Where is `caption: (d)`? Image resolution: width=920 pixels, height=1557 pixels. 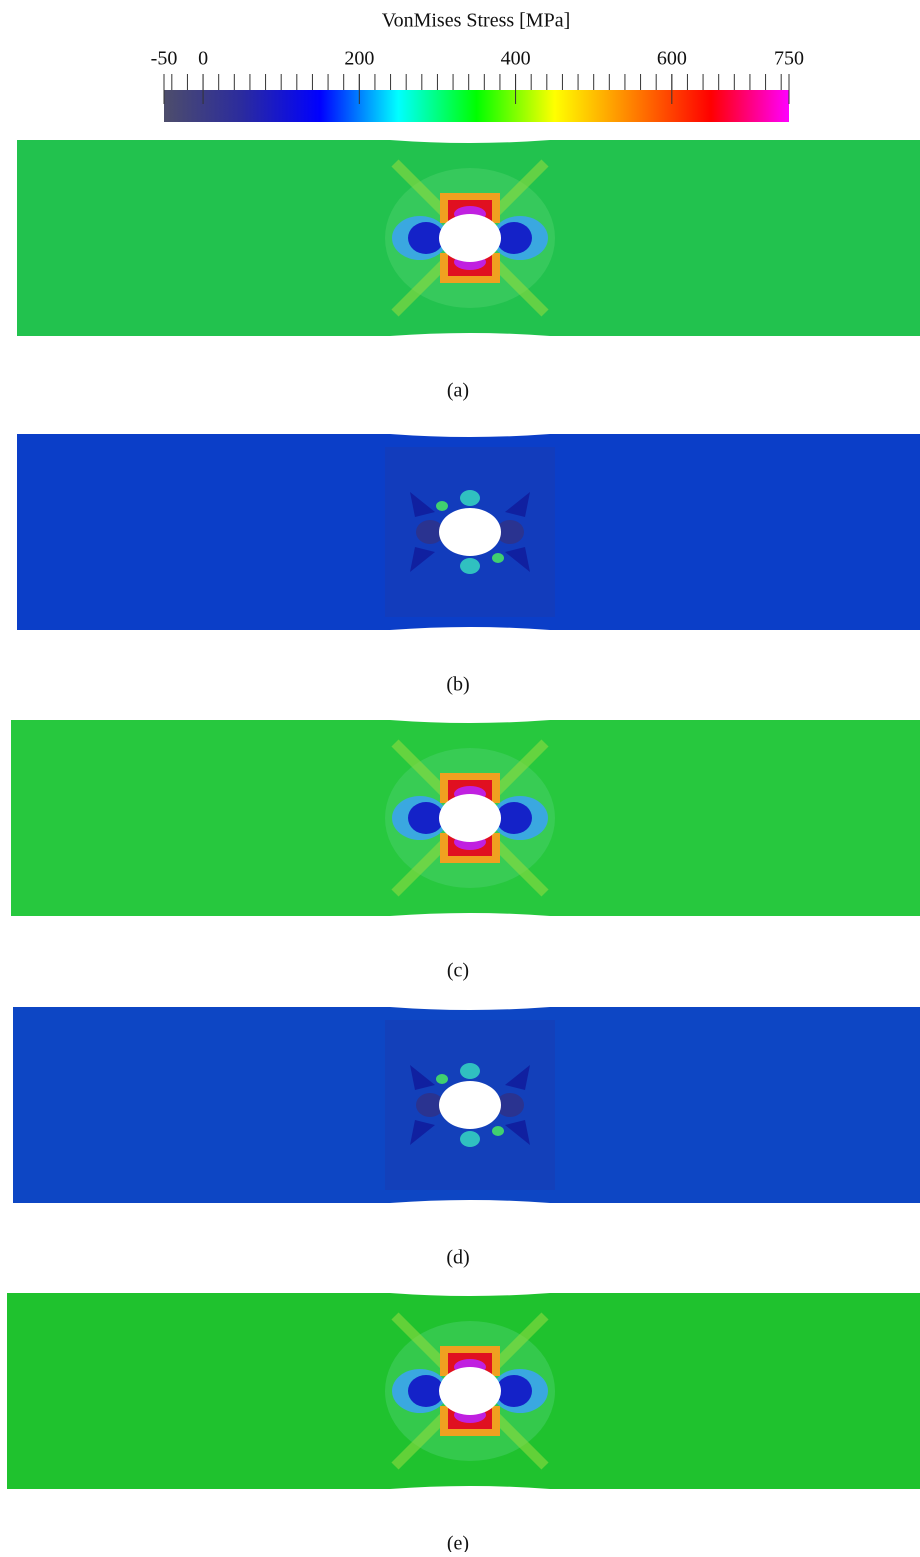 caption: (d) is located at coordinates (457, 1258).